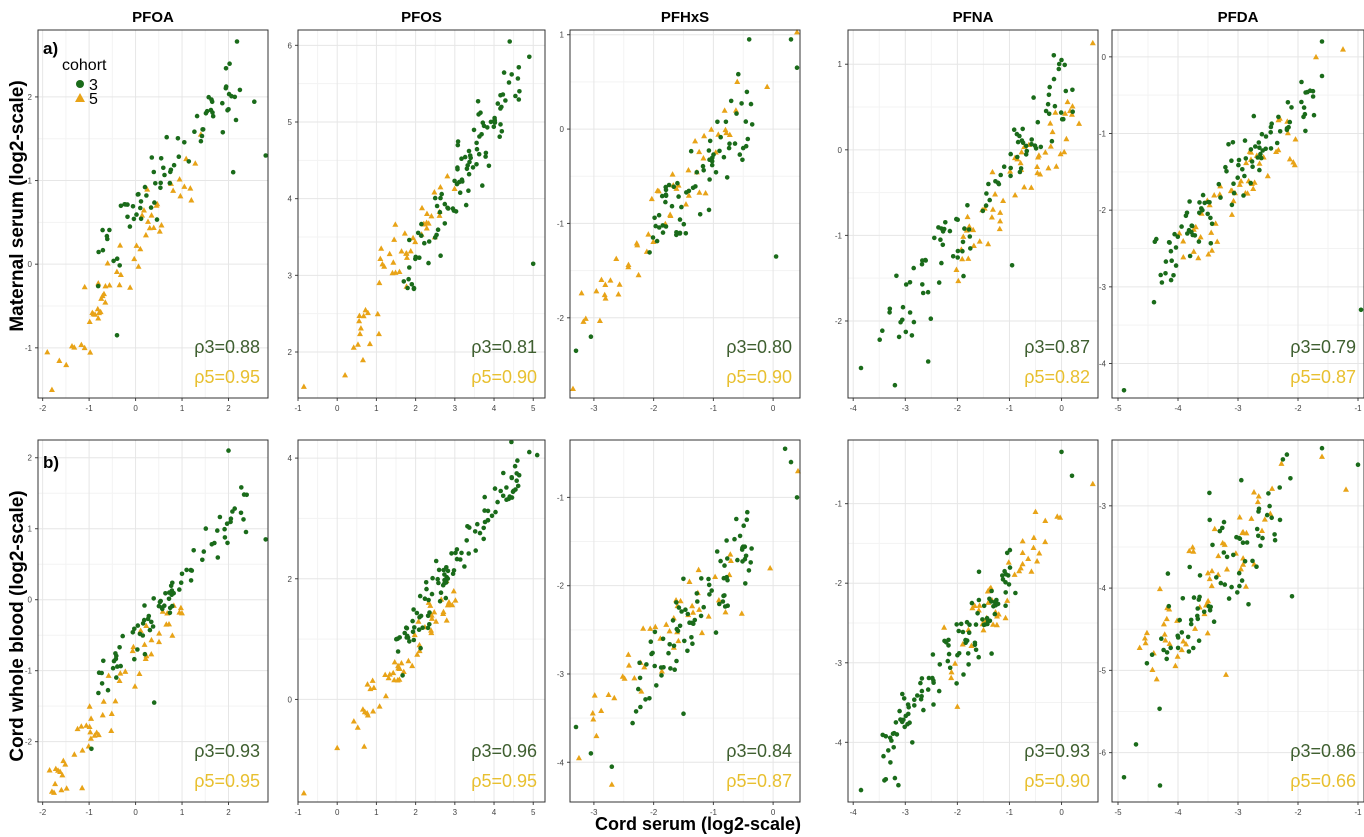 The height and width of the screenshot is (837, 1364). I want to click on panel-letter-b: b), so click(51, 462).